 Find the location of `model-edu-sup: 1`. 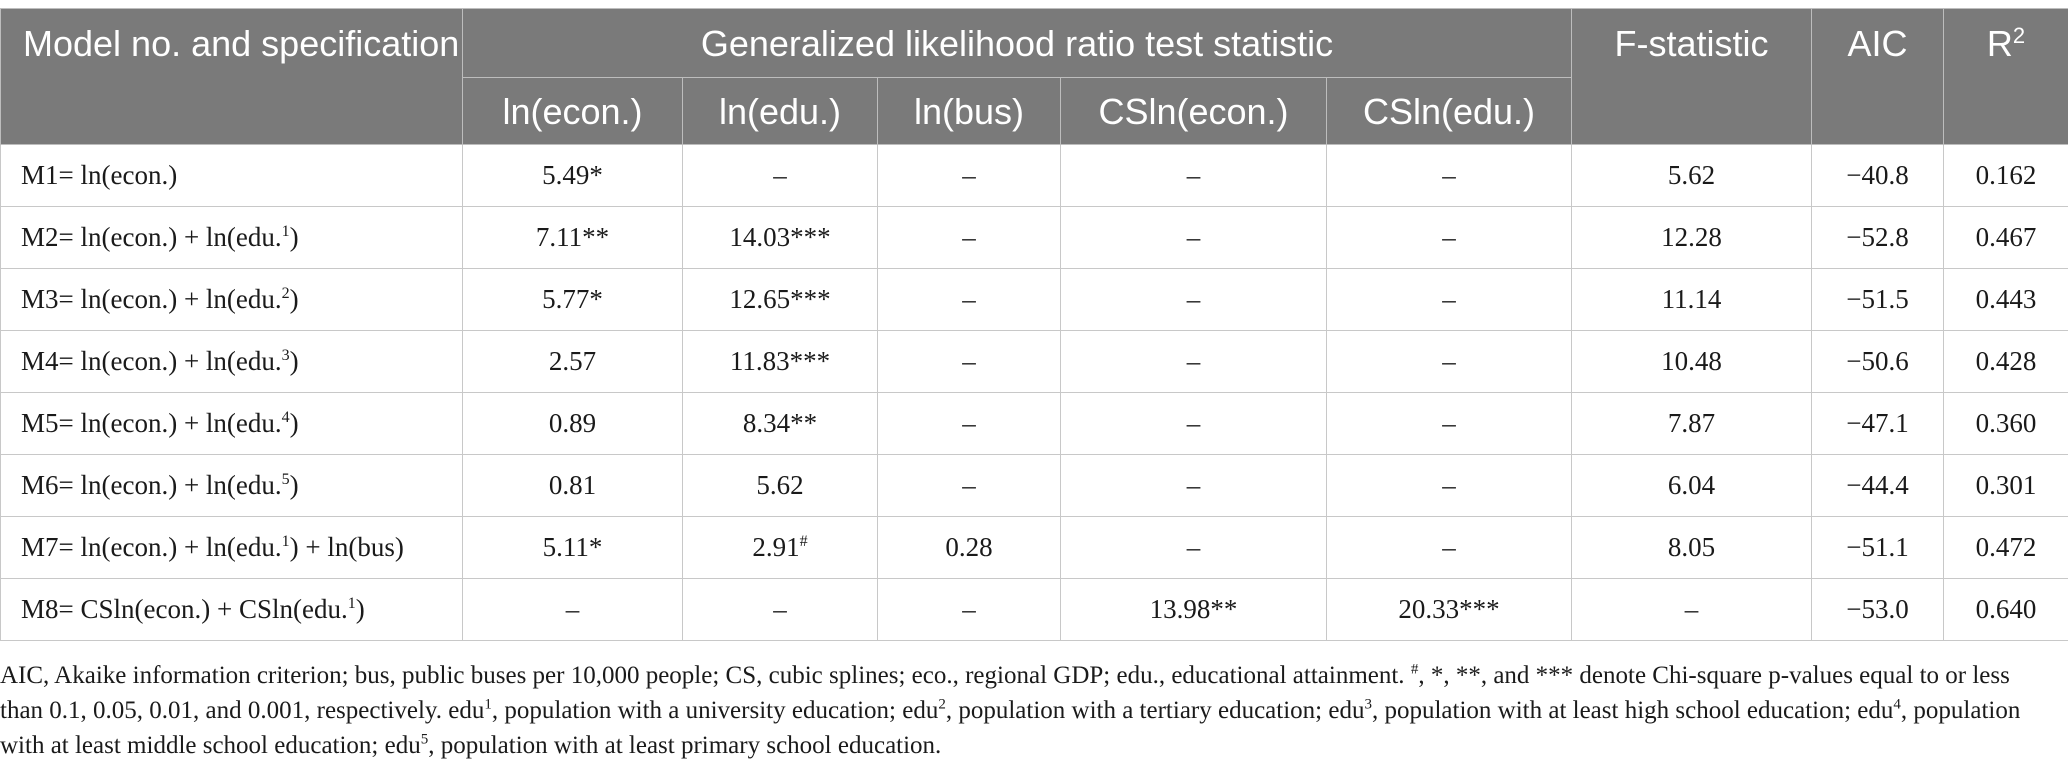

model-edu-sup: 1 is located at coordinates (351, 603).